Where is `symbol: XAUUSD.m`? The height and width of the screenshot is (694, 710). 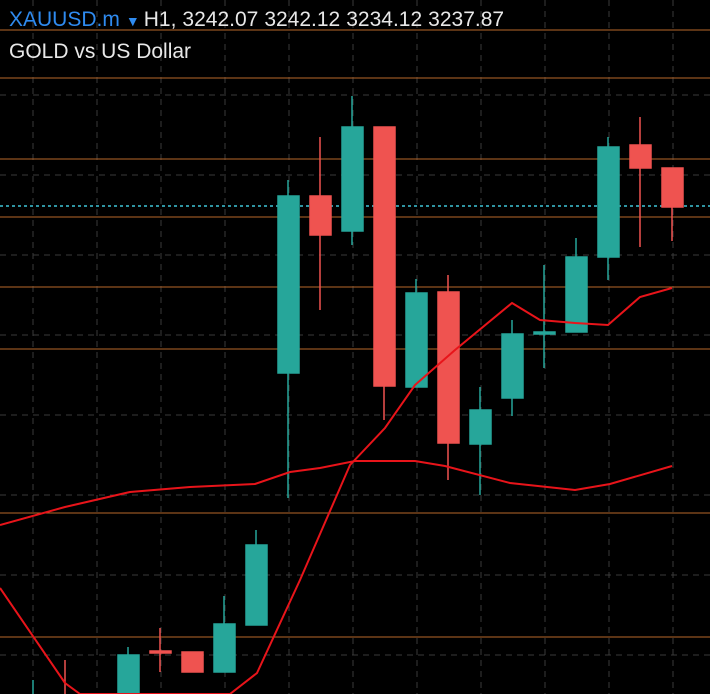
symbol: XAUUSD.m is located at coordinates (64, 19).